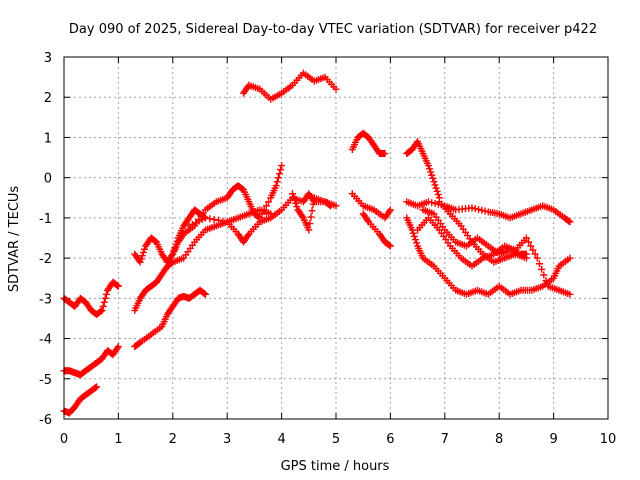 This screenshot has width=640, height=480. What do you see at coordinates (227, 210) in the screenshot?
I see `series-track-g` at bounding box center [227, 210].